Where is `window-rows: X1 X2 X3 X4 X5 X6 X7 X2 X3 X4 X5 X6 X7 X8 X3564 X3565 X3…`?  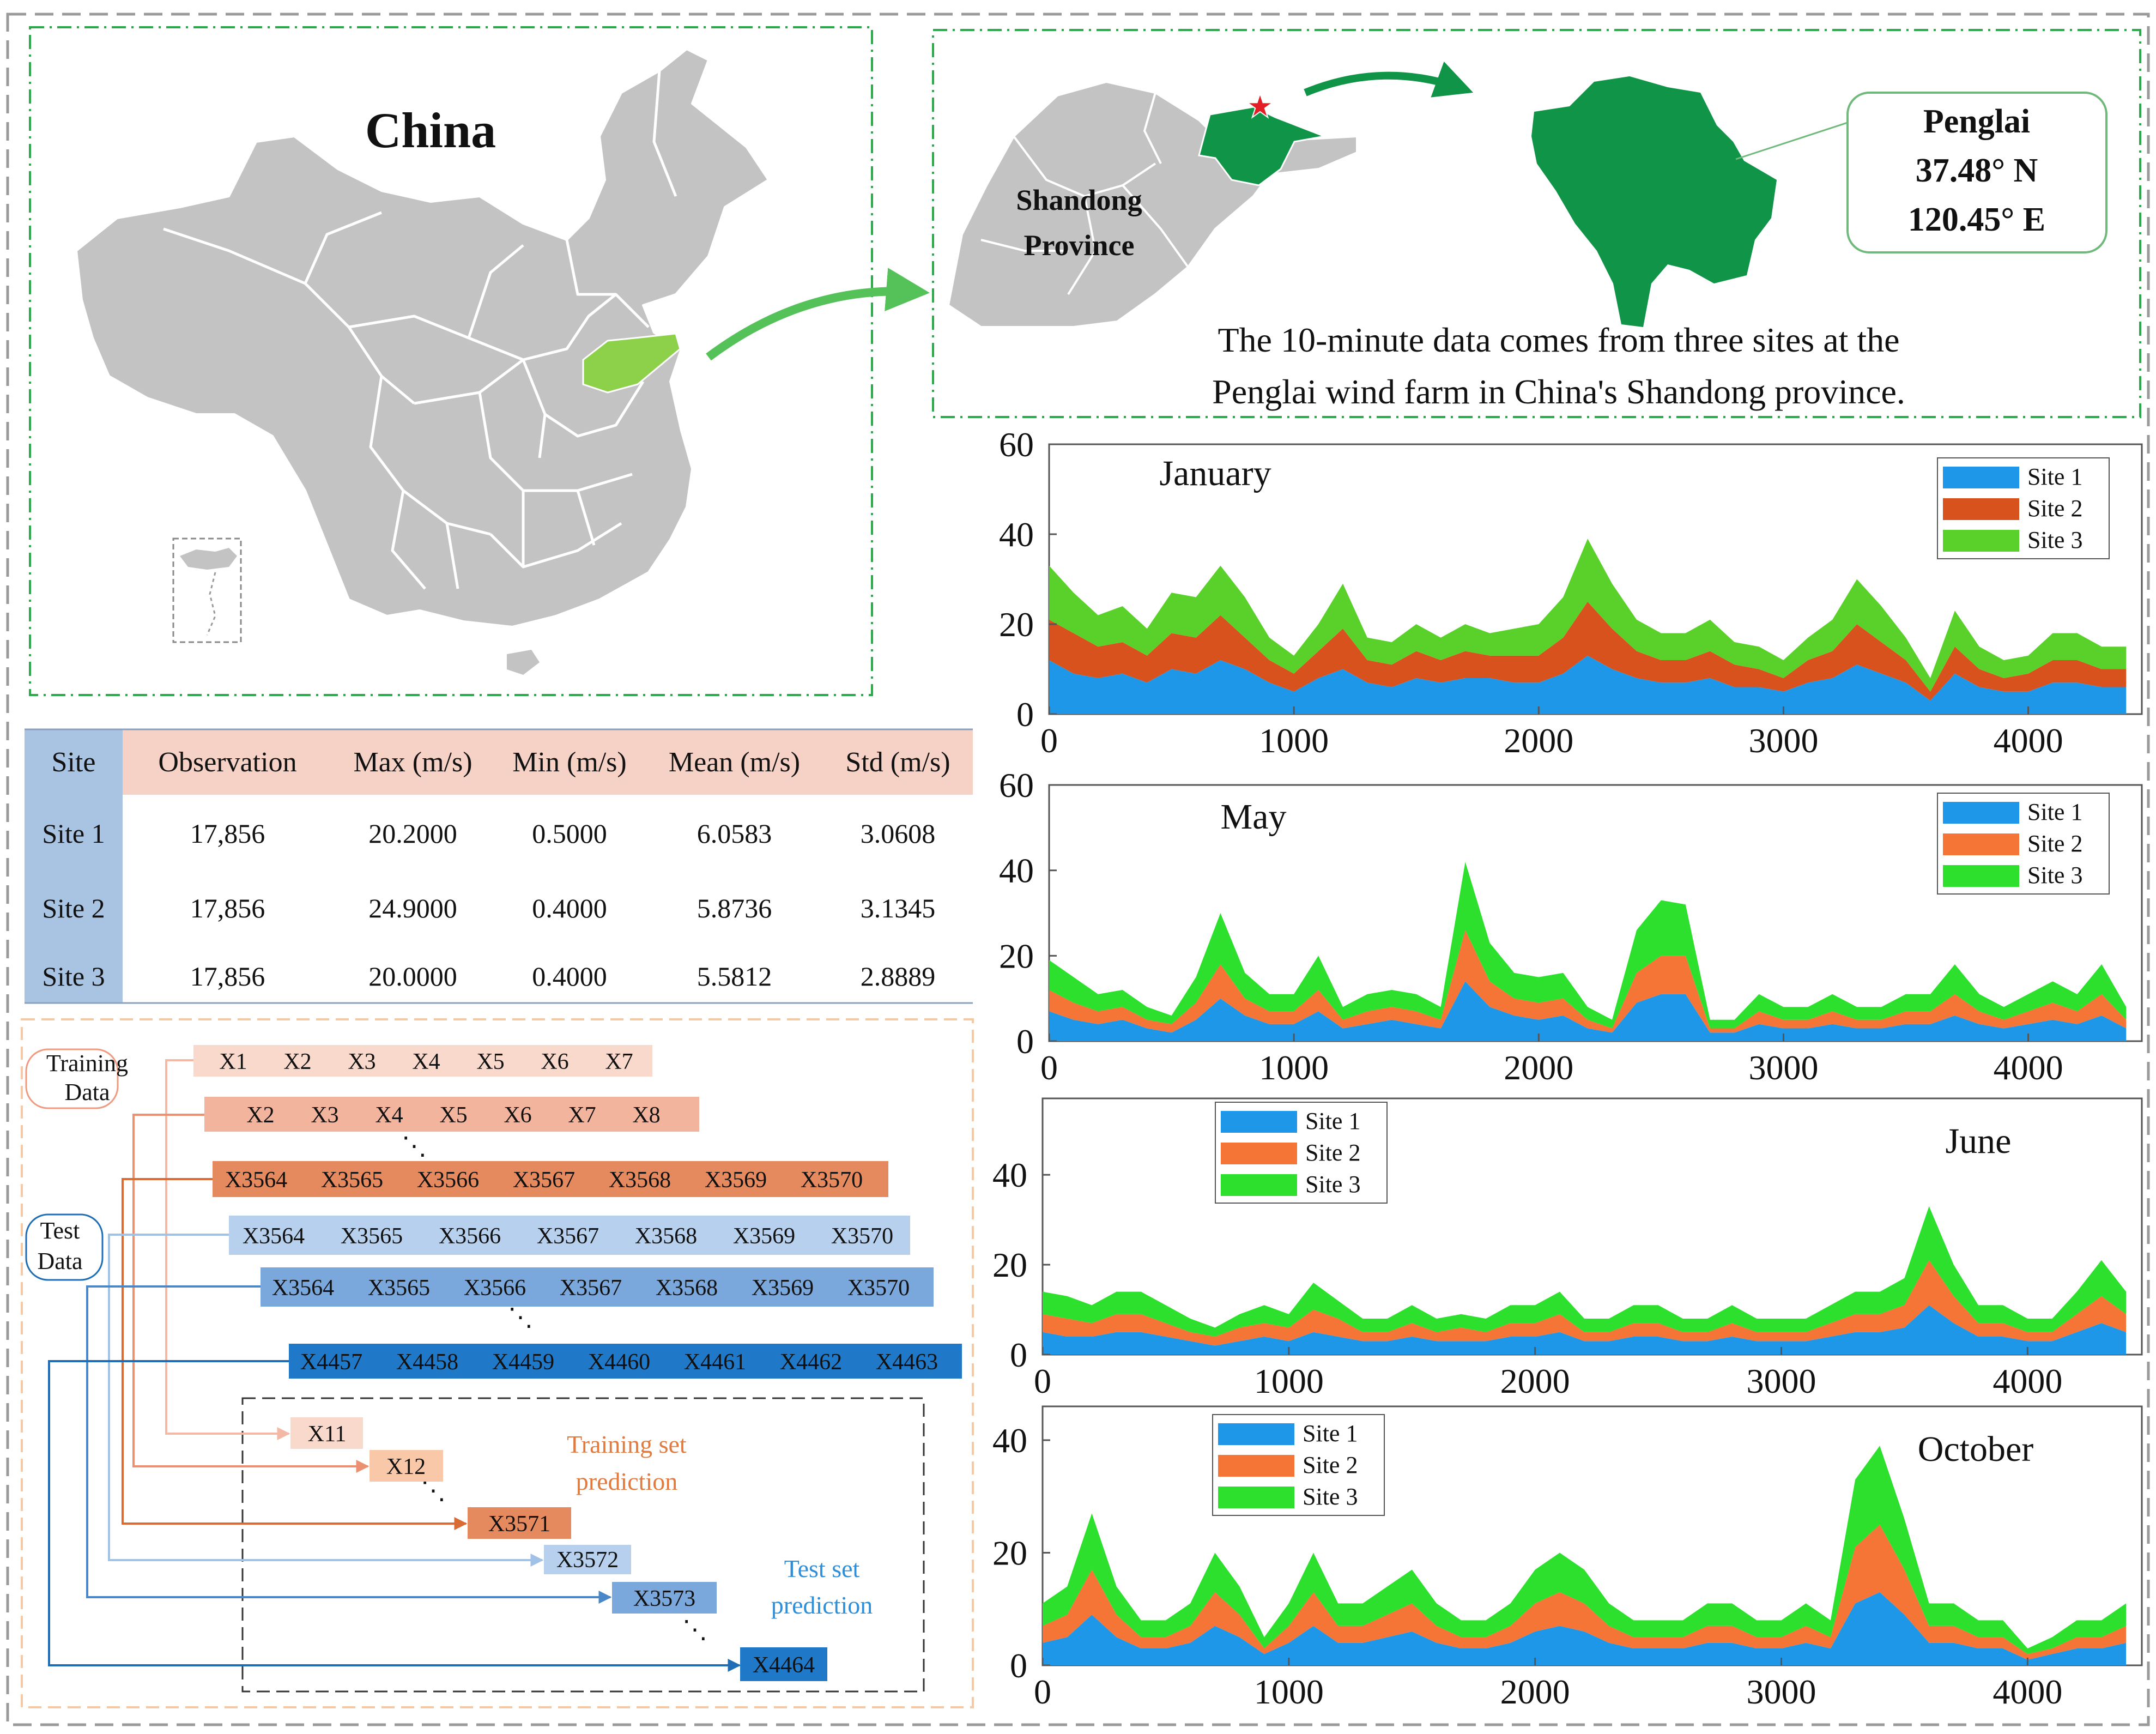 window-rows: X1 X2 X3 X4 X5 X6 X7 X2 X3 X4 X5 X6 X7 X8 X3564 X3565 X3… is located at coordinates (577, 1212).